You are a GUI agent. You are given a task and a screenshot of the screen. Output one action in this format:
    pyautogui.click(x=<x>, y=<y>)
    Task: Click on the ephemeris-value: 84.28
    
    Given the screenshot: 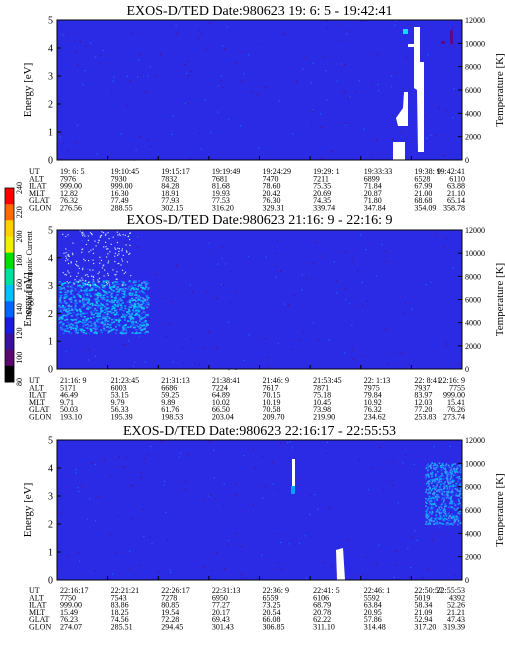 What is the action you would take?
    pyautogui.click(x=170, y=186)
    